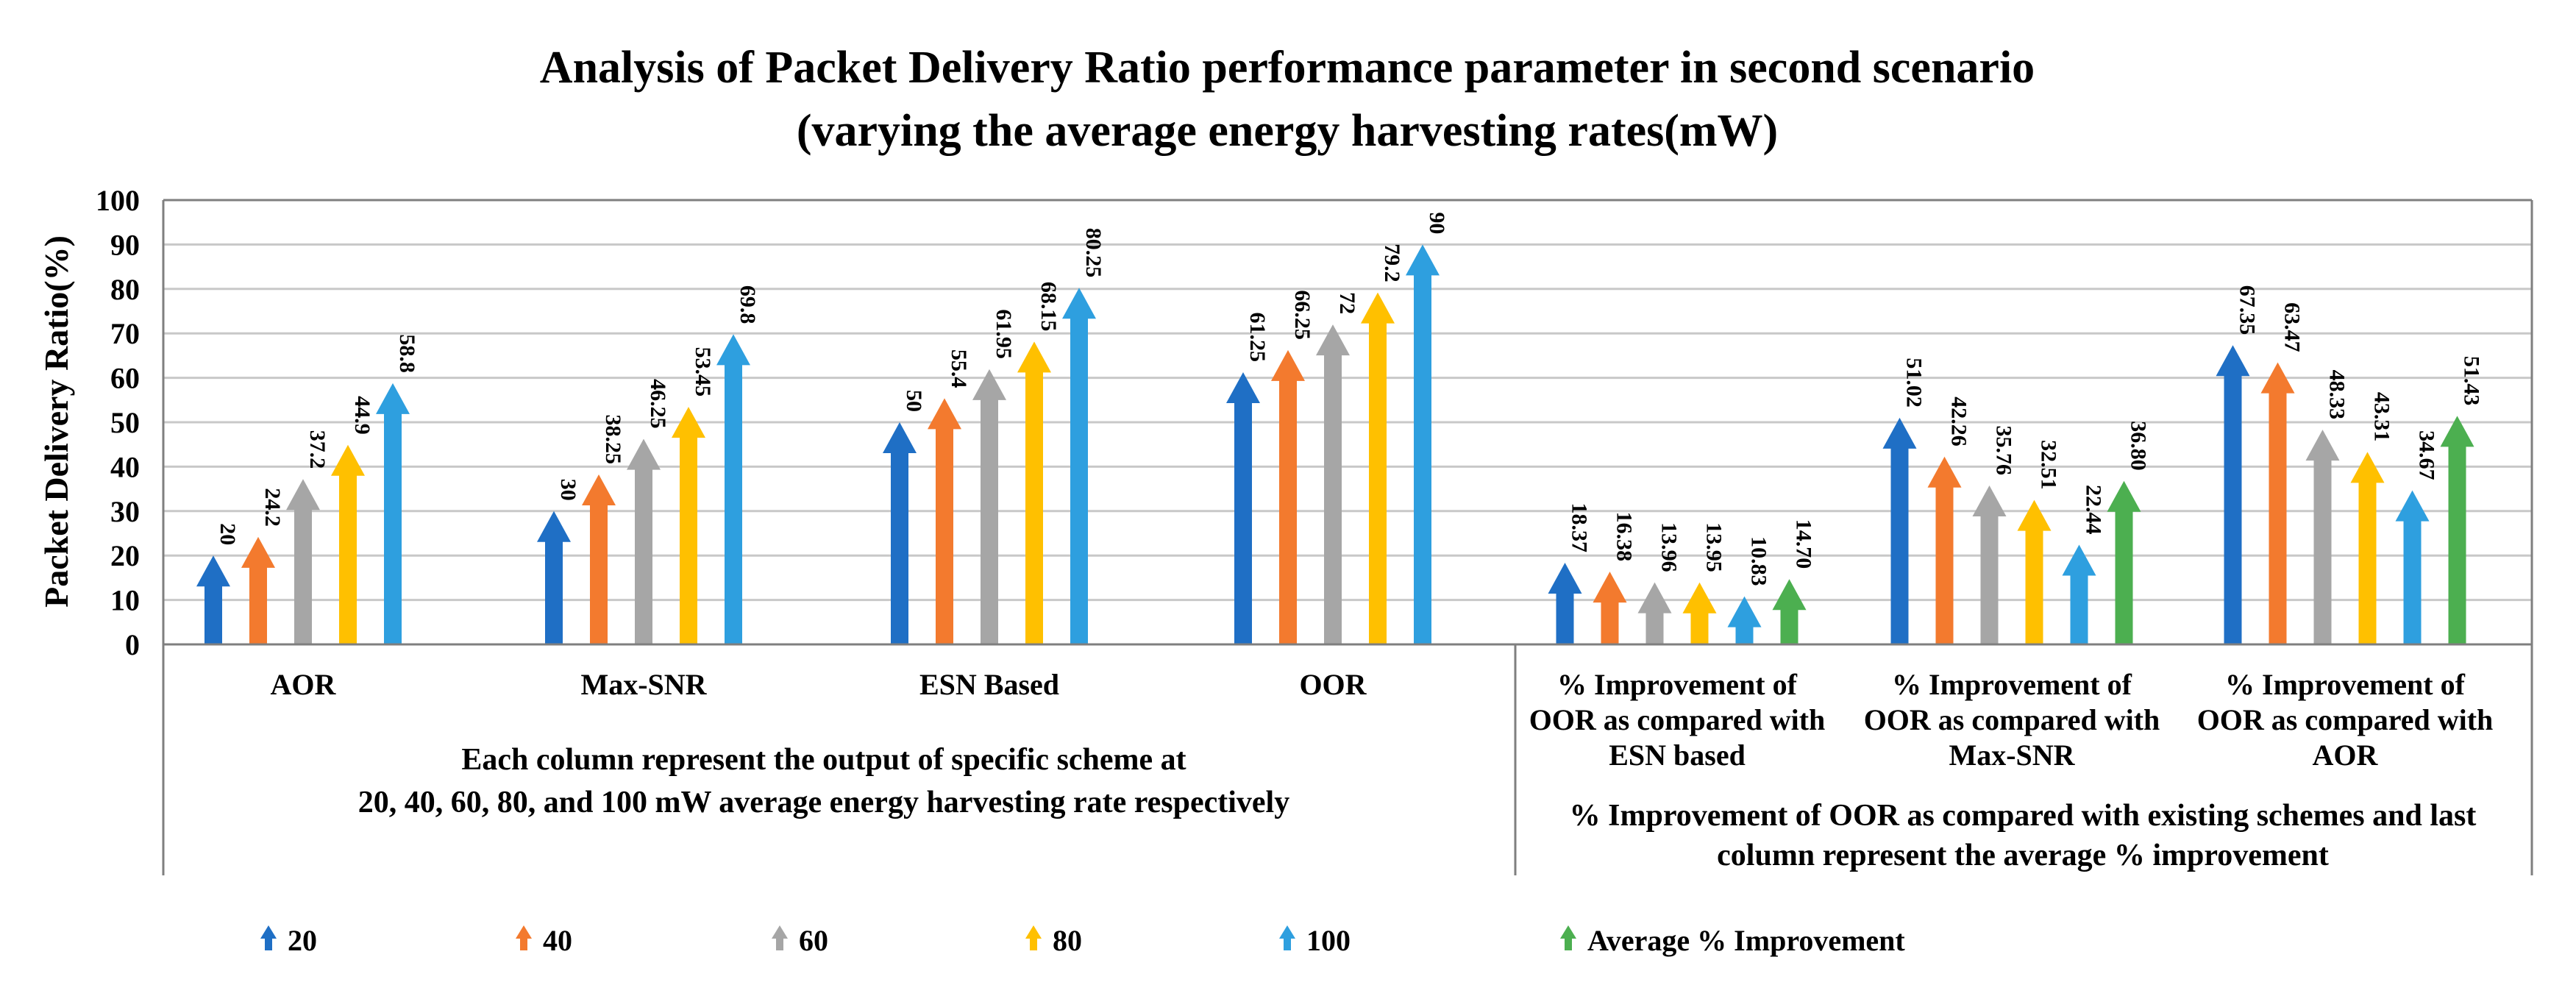 Image resolution: width=2576 pixels, height=996 pixels. I want to click on data-label: 44.9, so click(362, 416).